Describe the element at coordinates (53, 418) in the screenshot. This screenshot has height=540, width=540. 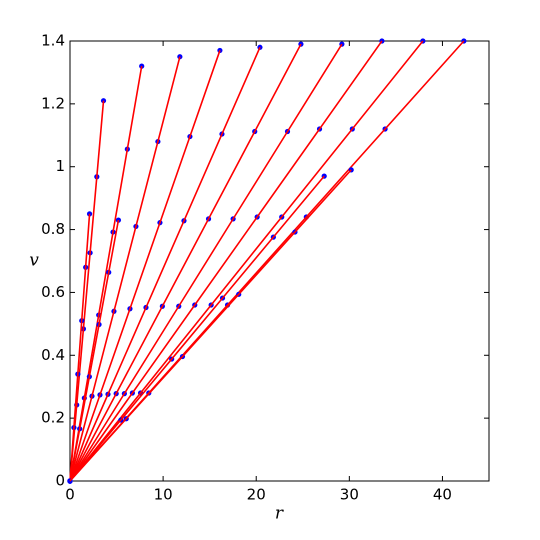
I see `y-tick-label: 0.2` at that location.